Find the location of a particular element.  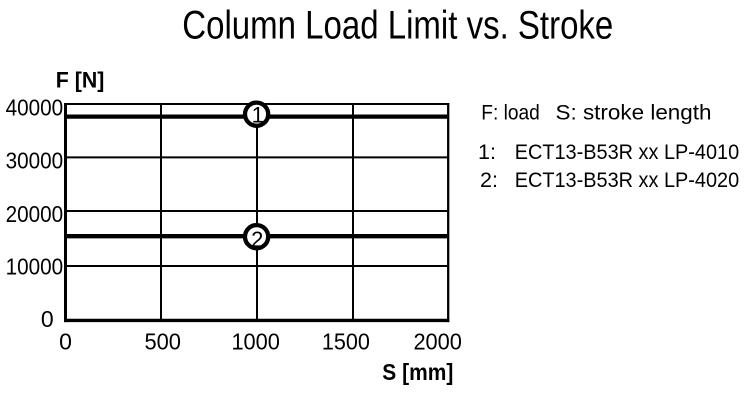

svg-text: 2000 is located at coordinates (437, 341).